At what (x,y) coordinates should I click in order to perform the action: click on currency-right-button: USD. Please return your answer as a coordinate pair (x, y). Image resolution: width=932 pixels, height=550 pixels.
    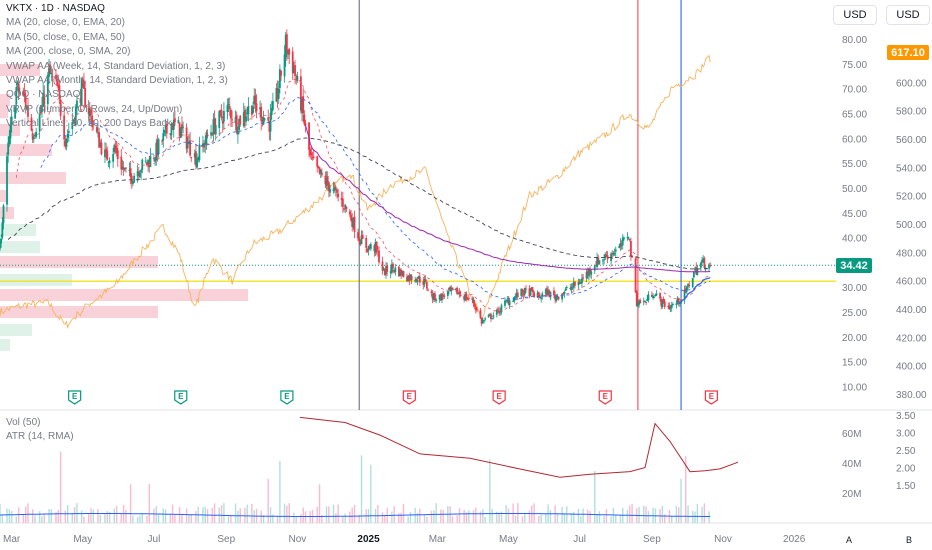
    Looking at the image, I should click on (908, 15).